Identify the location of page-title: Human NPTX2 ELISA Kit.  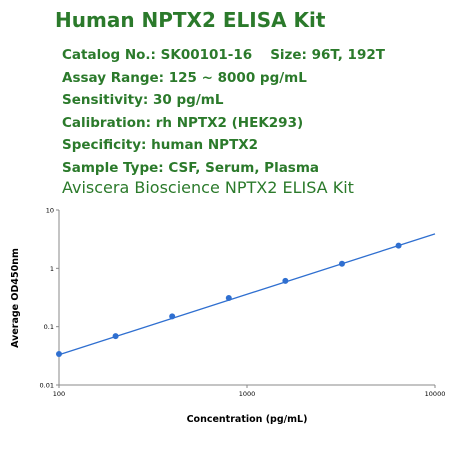
(190, 20).